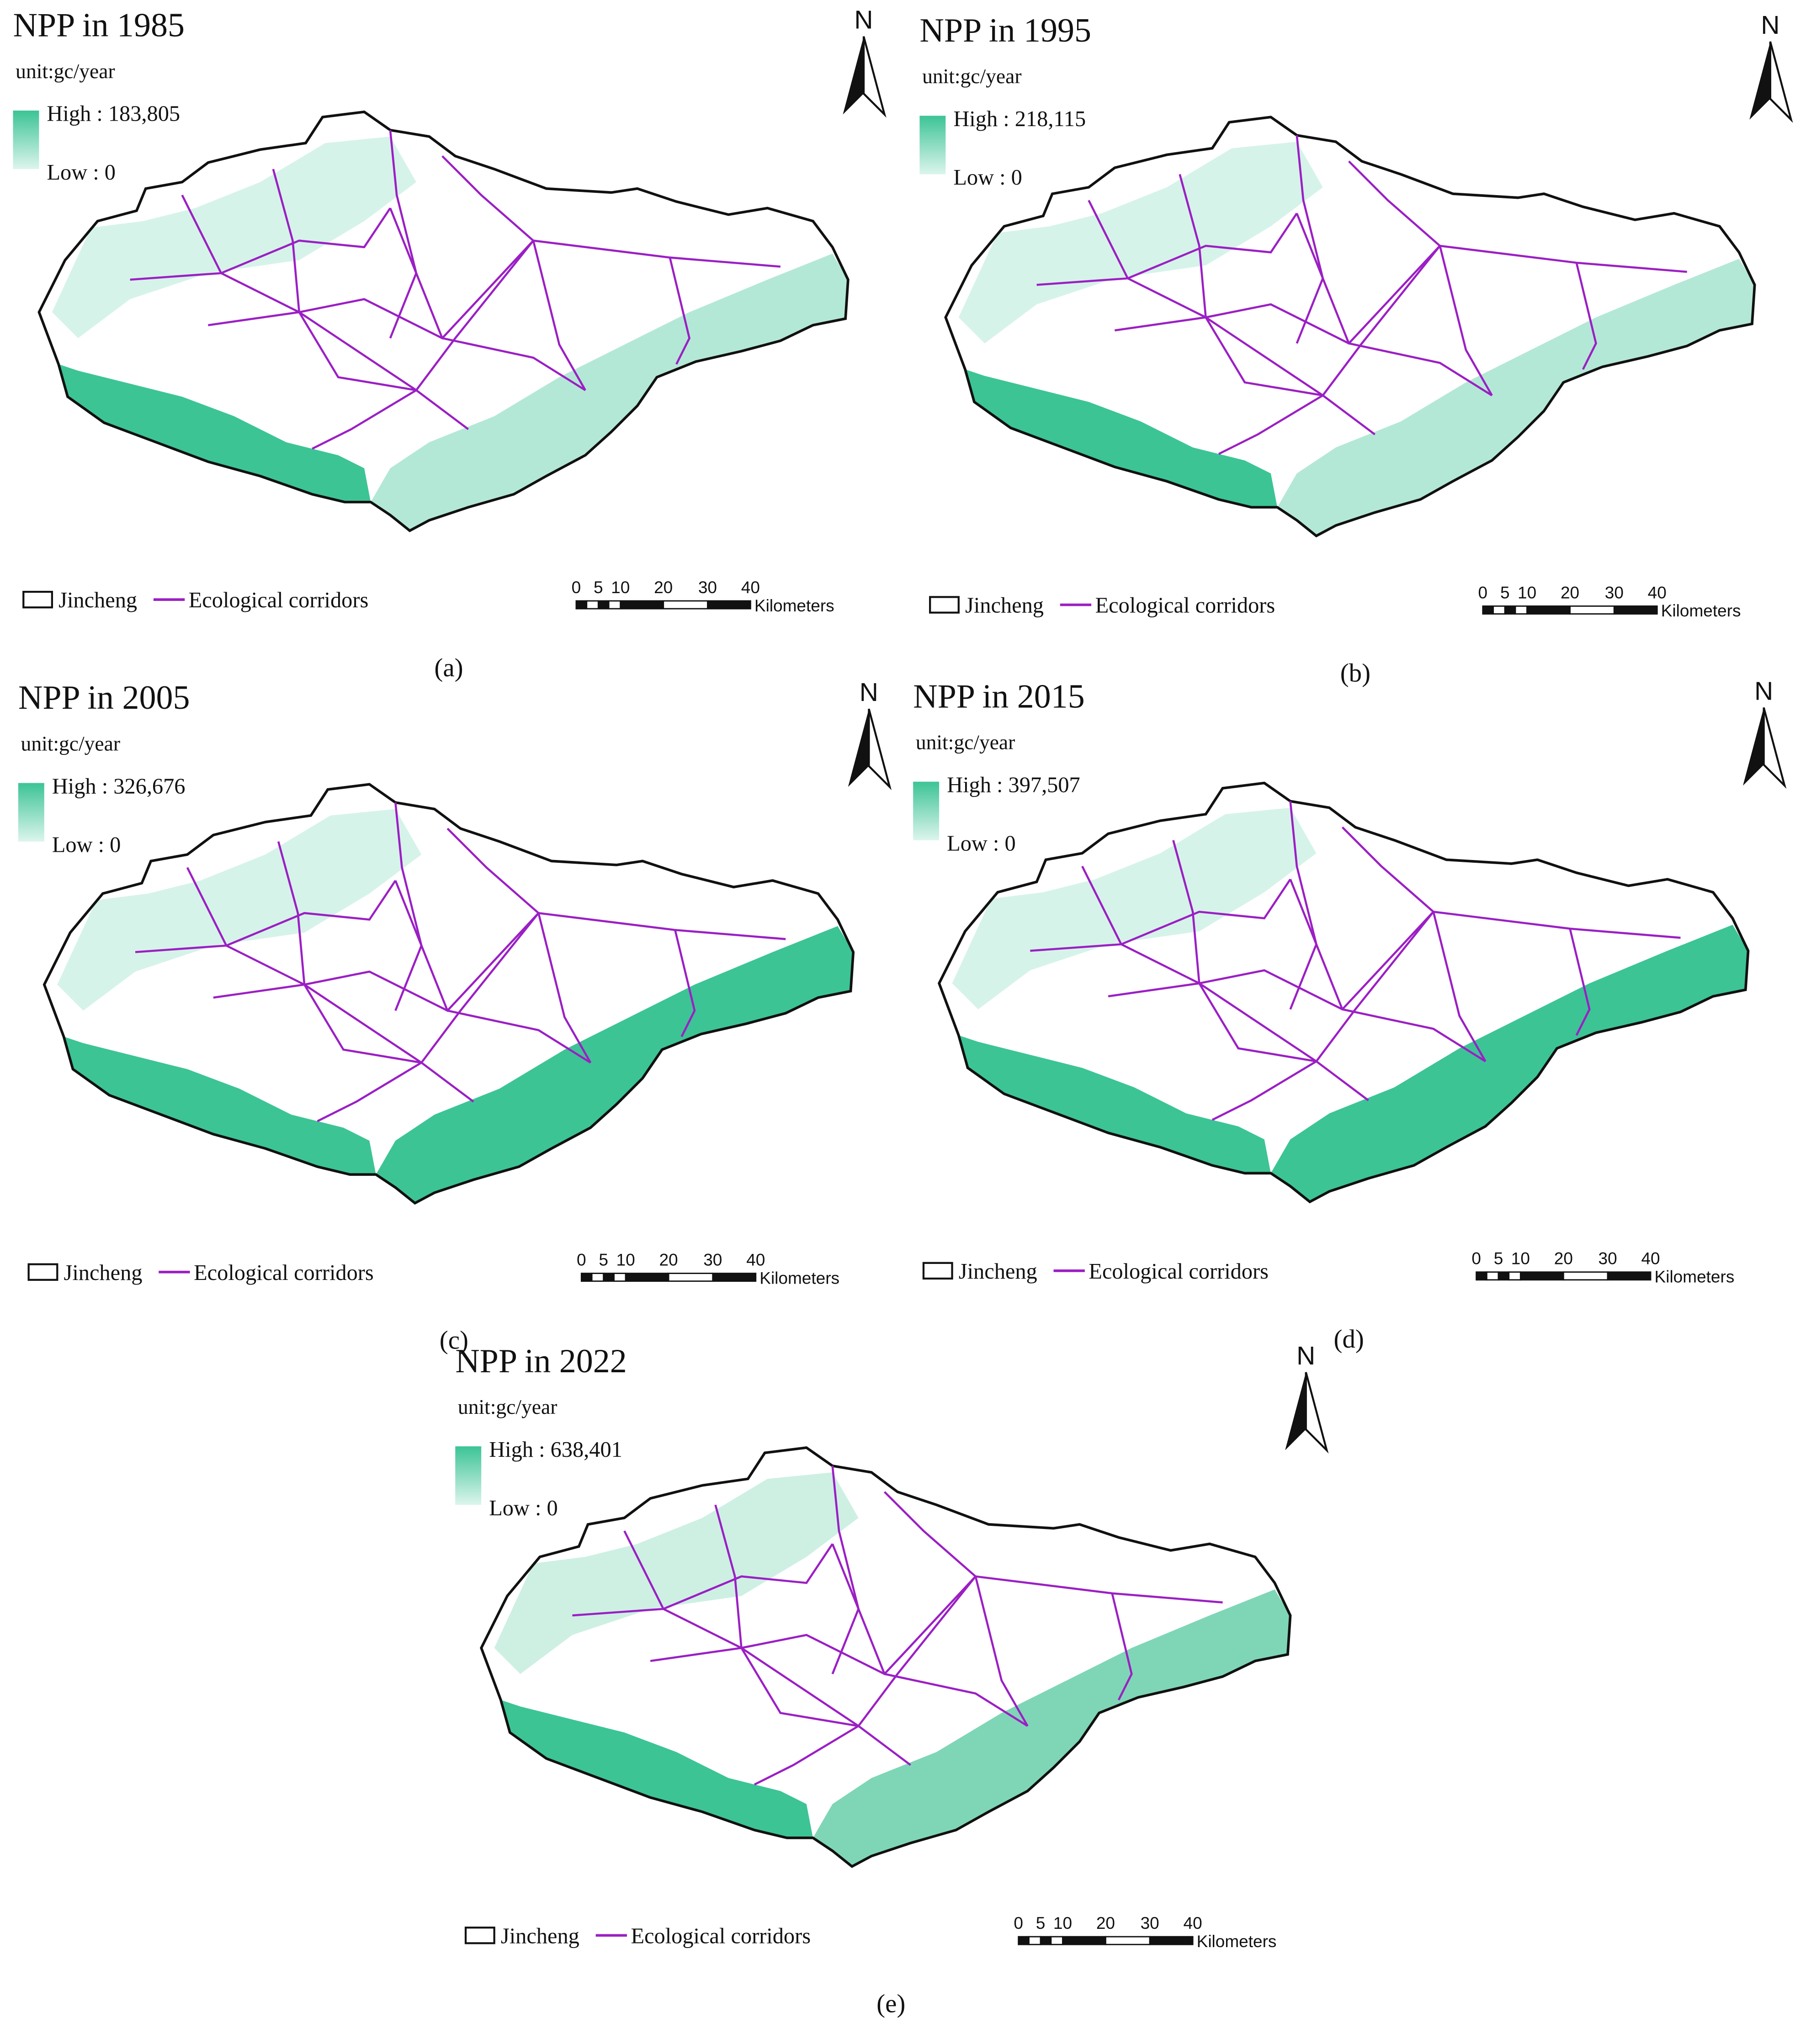 This screenshot has height=2044, width=1795. Describe the element at coordinates (1005, 30) in the screenshot. I see `map-title: NPP in 1995` at that location.